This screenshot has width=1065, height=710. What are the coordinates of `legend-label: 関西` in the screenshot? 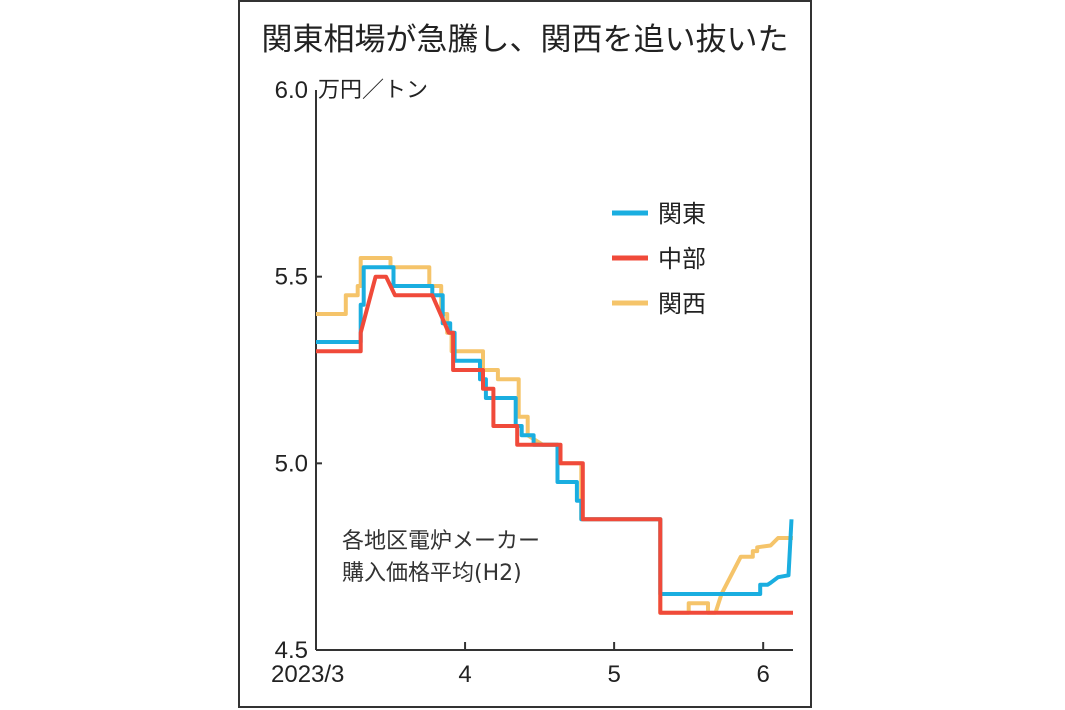 It's located at (682, 304).